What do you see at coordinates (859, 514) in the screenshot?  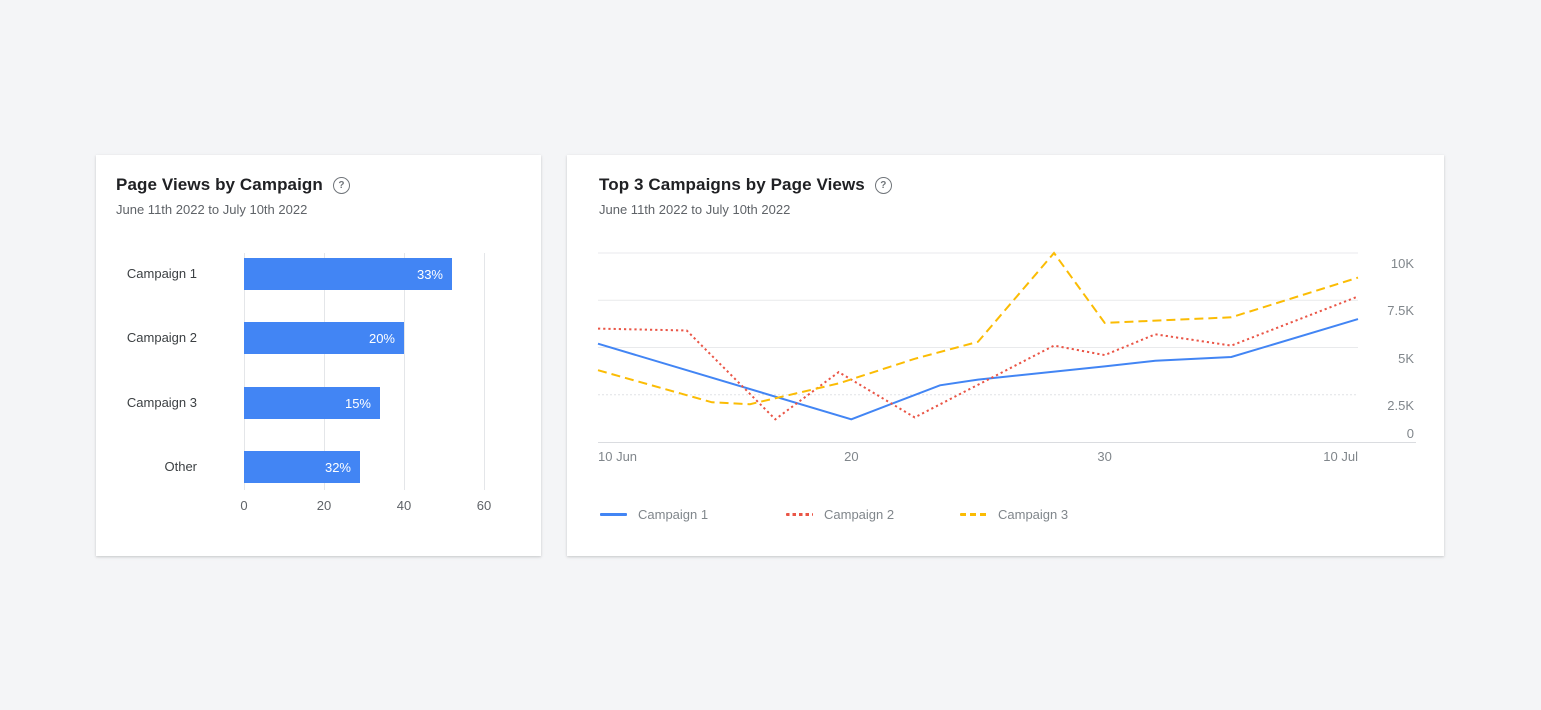 I see `legend-label-campaign-2: Campaign 2` at bounding box center [859, 514].